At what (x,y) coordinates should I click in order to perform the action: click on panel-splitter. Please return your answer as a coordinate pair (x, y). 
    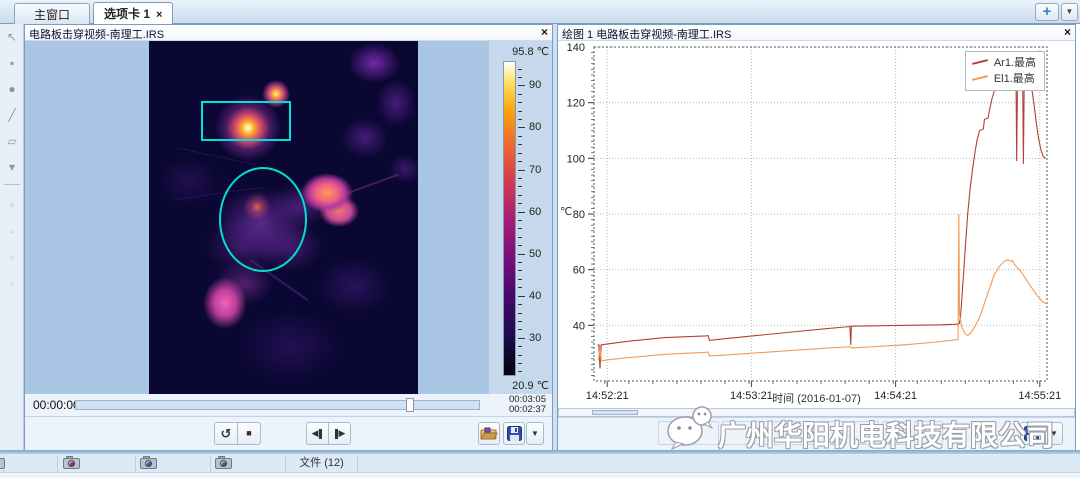
    Looking at the image, I should click on (555, 237).